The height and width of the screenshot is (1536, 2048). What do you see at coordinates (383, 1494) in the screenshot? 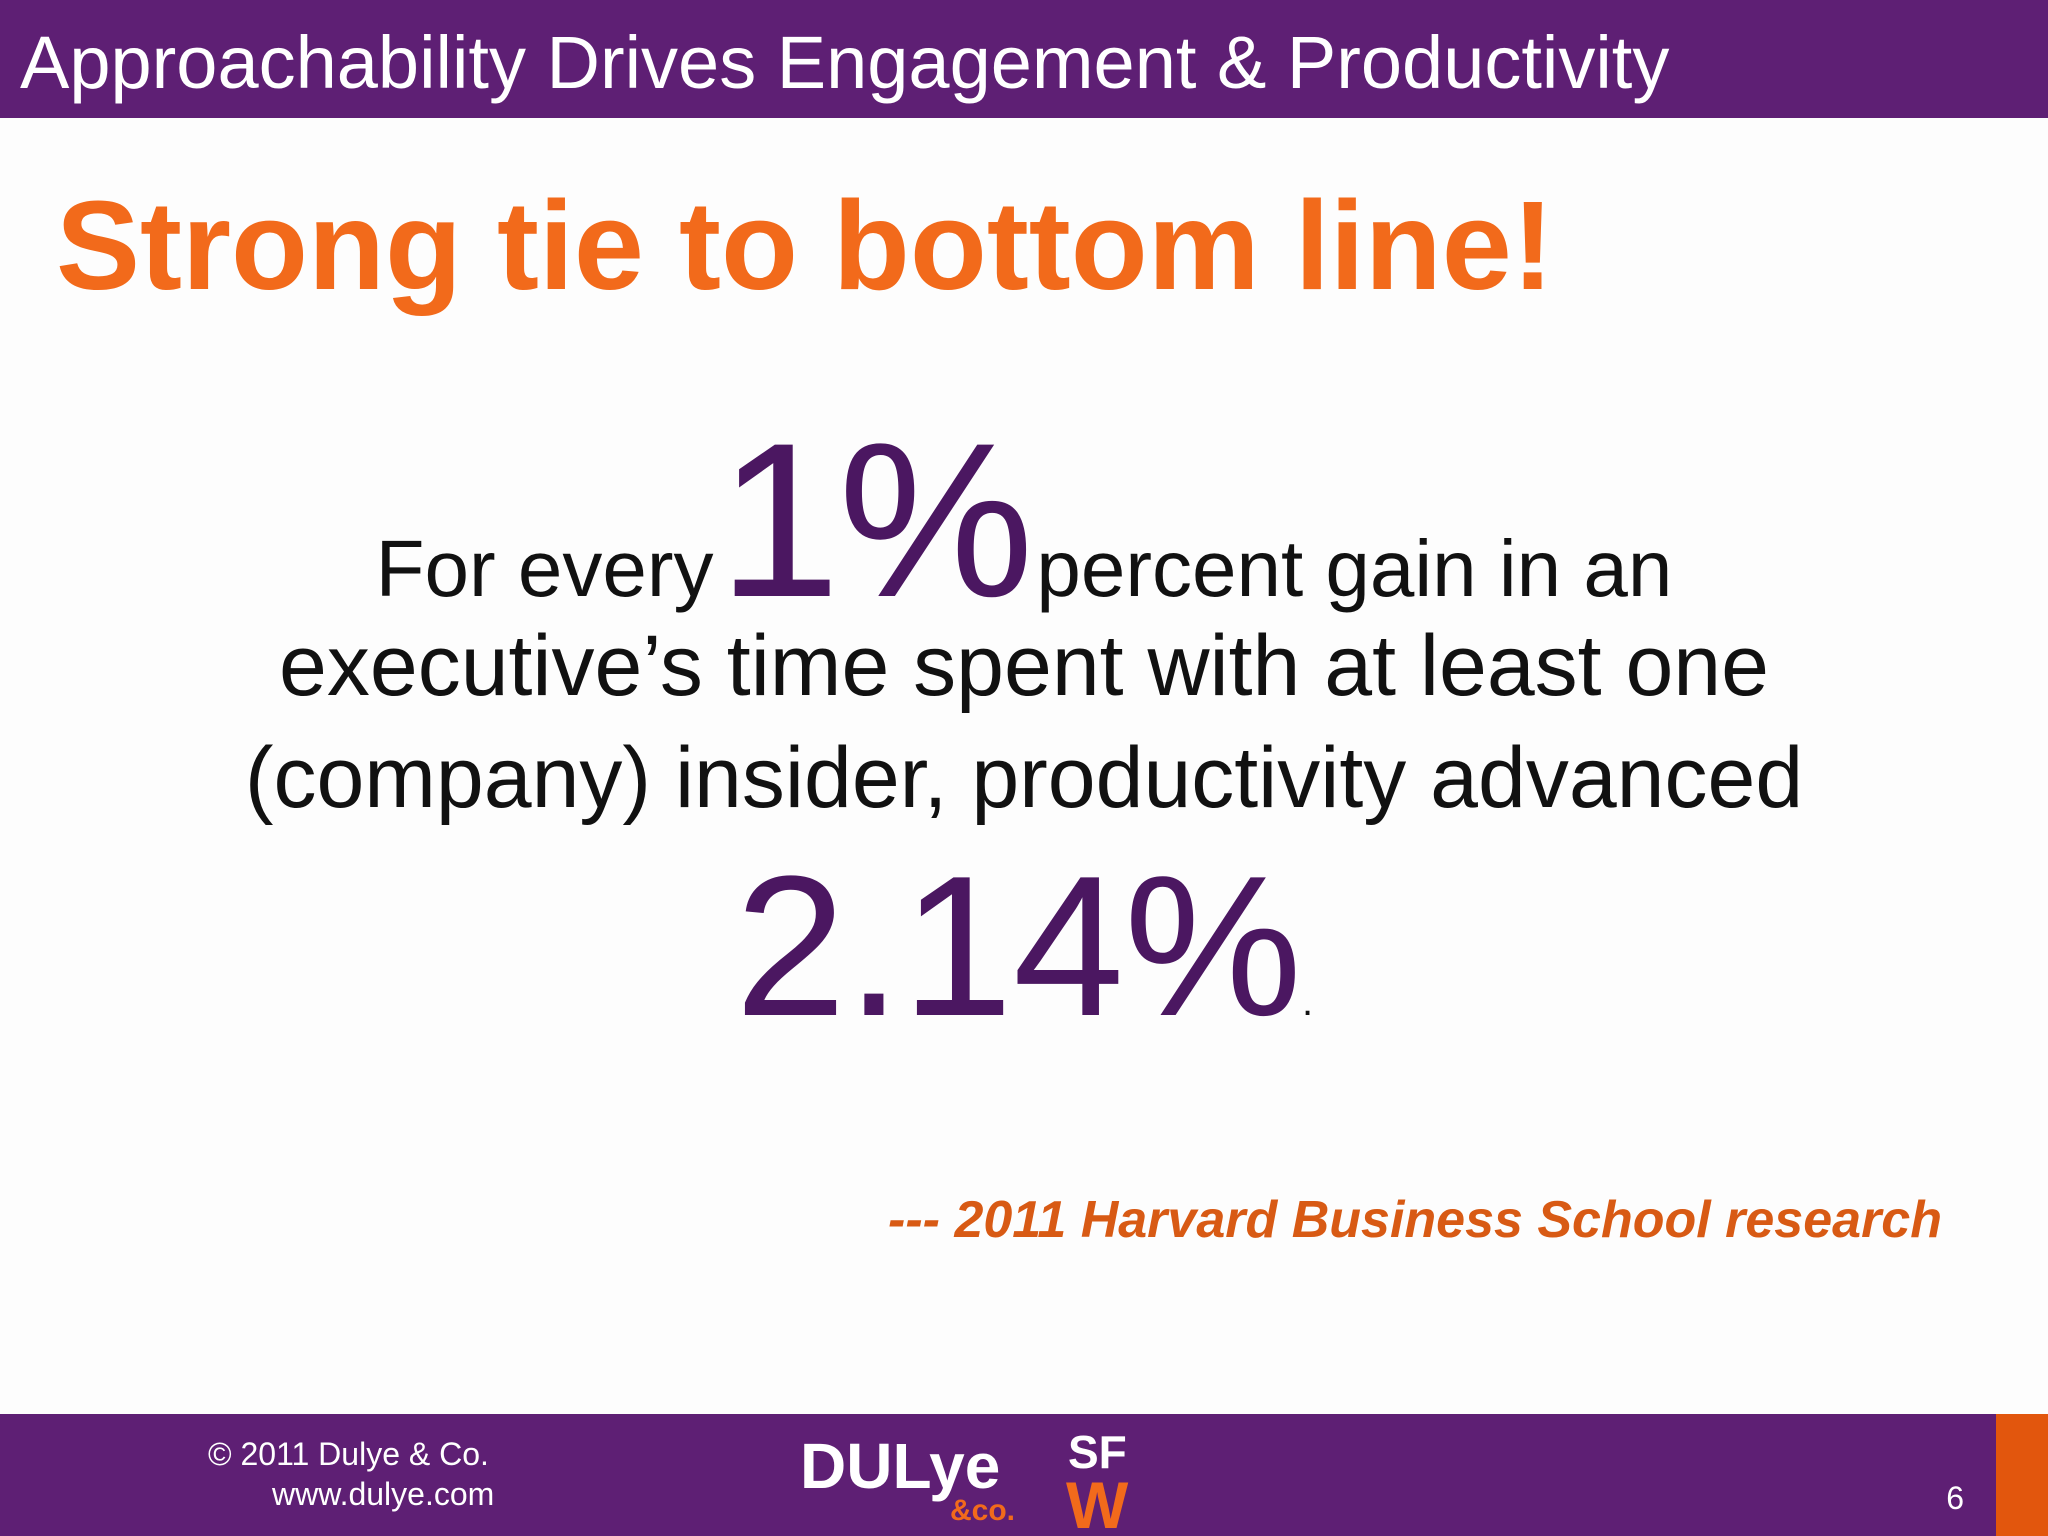
I see `website-link: www.dulye.com` at bounding box center [383, 1494].